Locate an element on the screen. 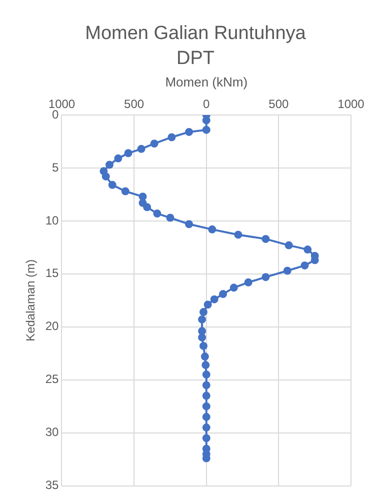 The image size is (391, 502). y-tick-label: 15 is located at coordinates (52, 273).